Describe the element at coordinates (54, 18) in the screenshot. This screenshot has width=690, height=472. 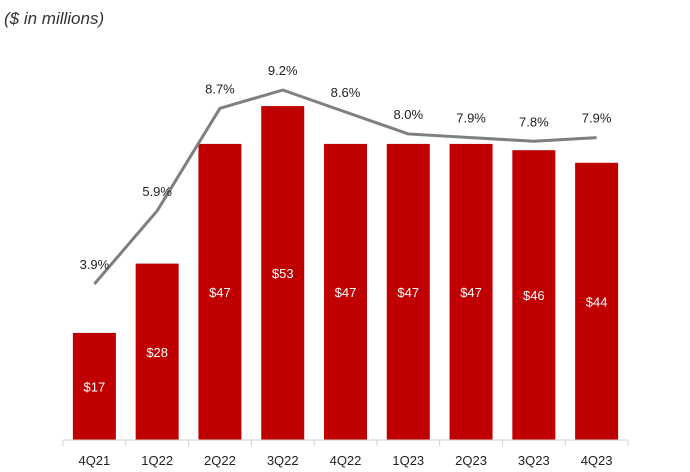
I see `unit-label: ($ in millions)` at that location.